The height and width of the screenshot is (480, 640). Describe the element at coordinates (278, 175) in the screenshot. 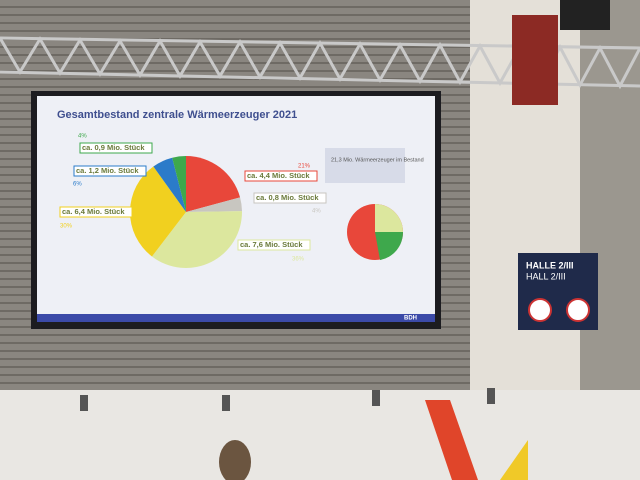

I see `slice-label: ca. 4,4 Mio. Stück` at that location.